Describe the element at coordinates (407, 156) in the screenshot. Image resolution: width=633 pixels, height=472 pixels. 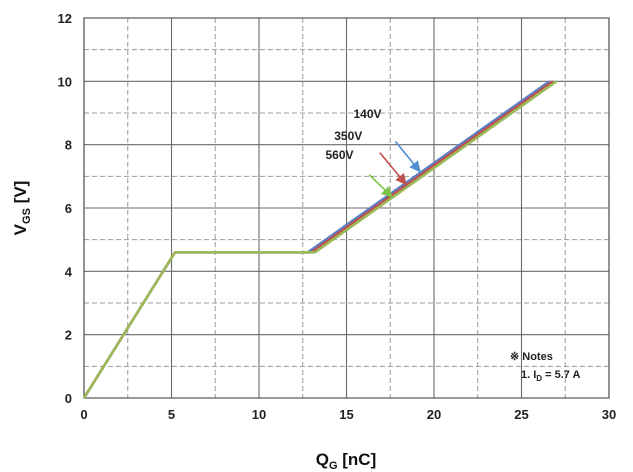
I see `series-arrow-140V` at that location.